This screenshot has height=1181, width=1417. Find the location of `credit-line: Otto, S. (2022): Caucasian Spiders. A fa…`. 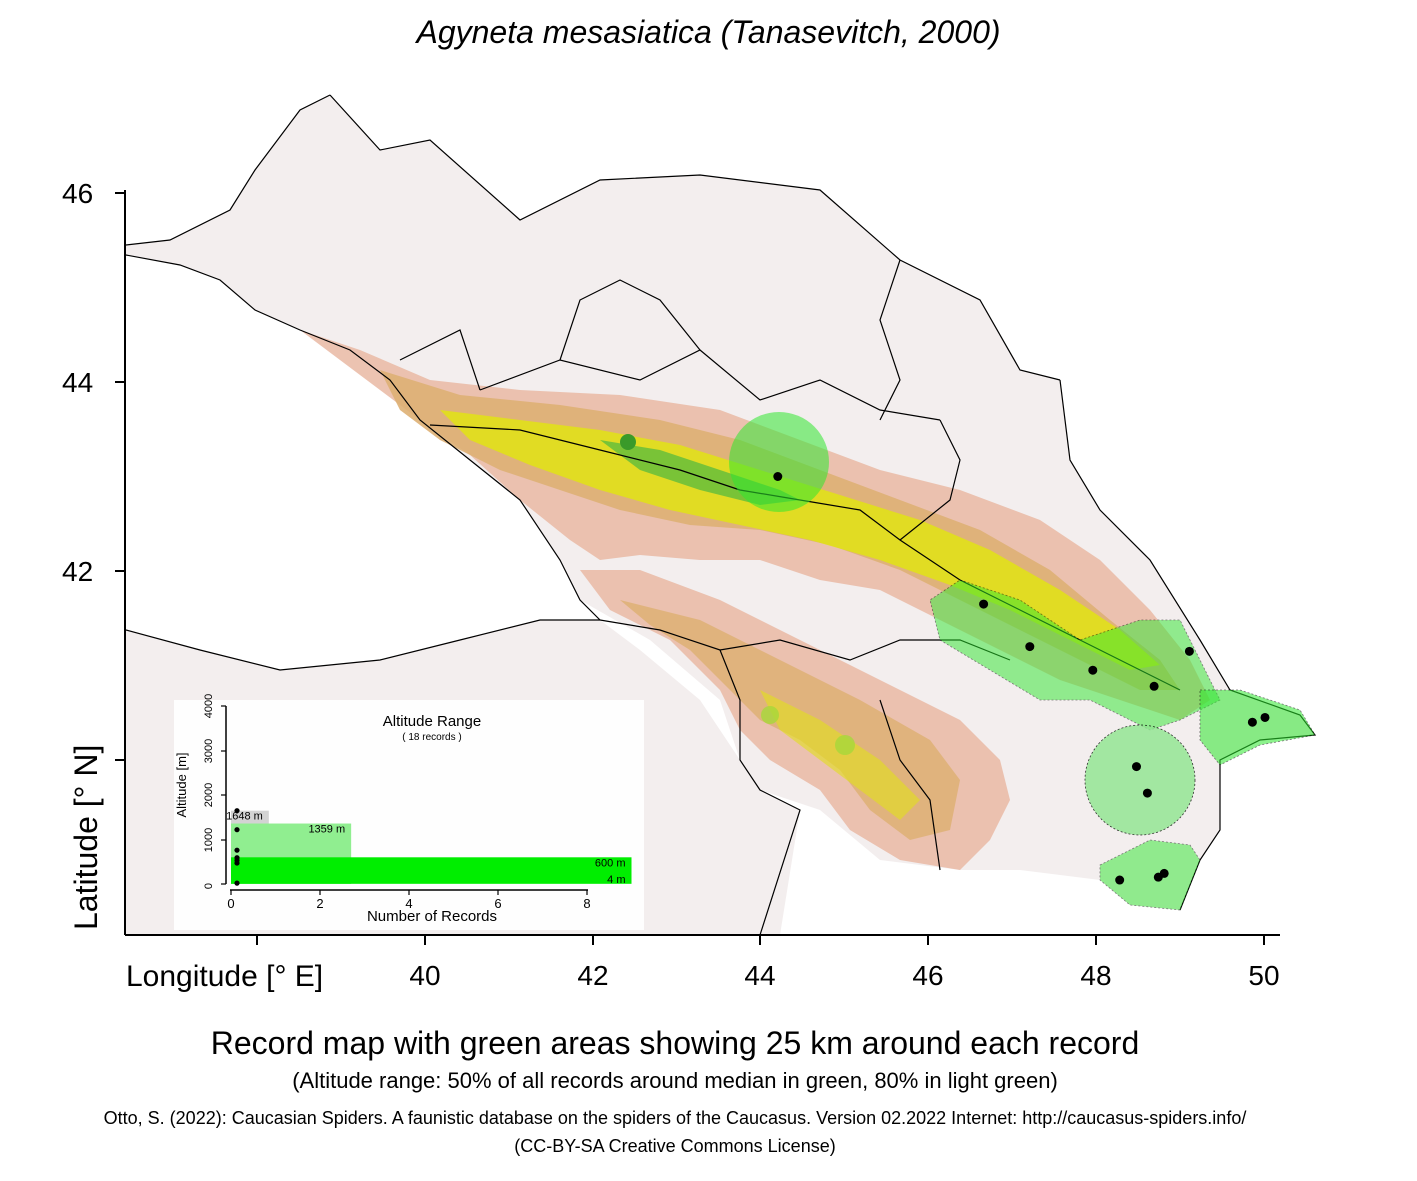

credit-line: Otto, S. (2022): Caucasian Spiders. A fa… is located at coordinates (675, 1118).